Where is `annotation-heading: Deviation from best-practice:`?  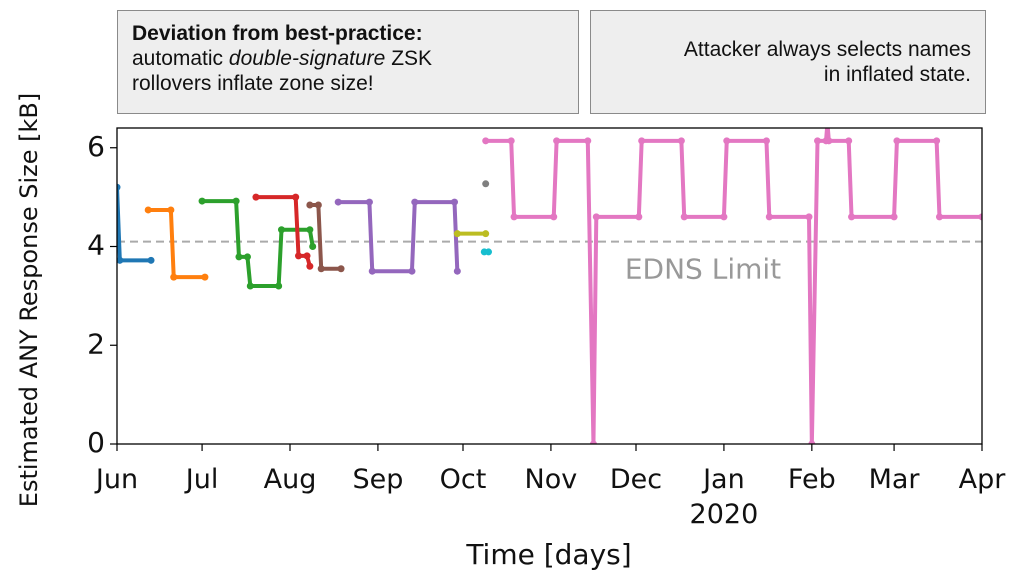
annotation-heading: Deviation from best-practice: is located at coordinates (277, 33).